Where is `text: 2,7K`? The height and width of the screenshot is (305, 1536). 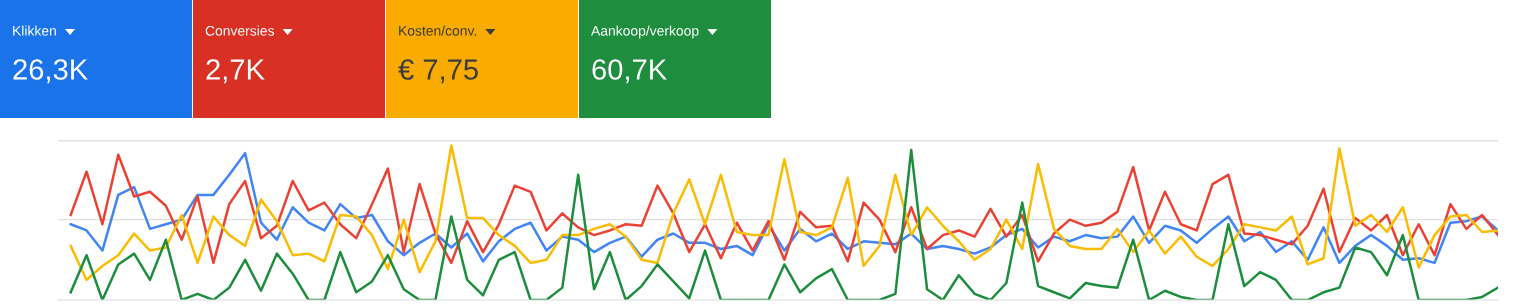 text: 2,7K is located at coordinates (235, 71).